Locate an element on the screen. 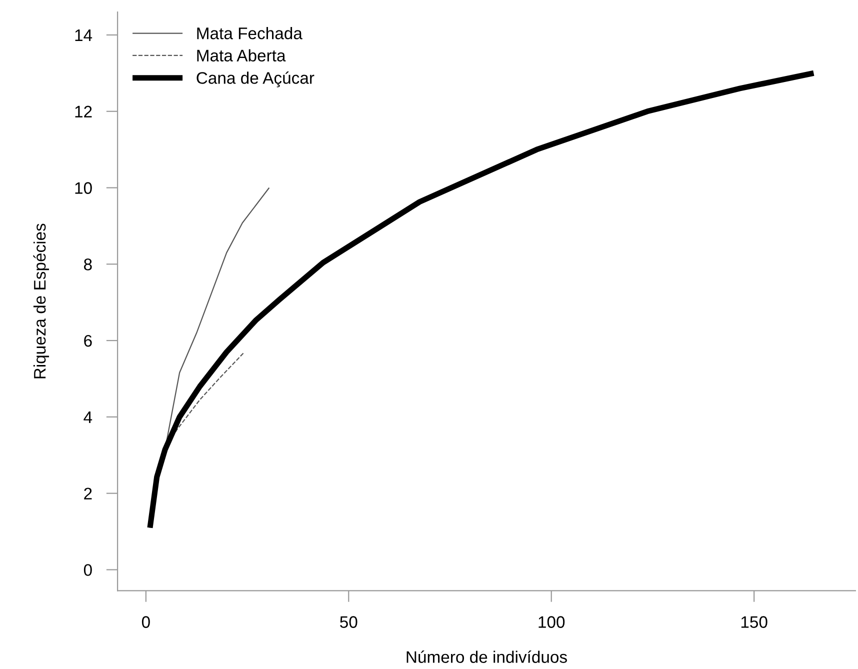 The image size is (858, 669). legend-label: Mata Fechada is located at coordinates (249, 33).